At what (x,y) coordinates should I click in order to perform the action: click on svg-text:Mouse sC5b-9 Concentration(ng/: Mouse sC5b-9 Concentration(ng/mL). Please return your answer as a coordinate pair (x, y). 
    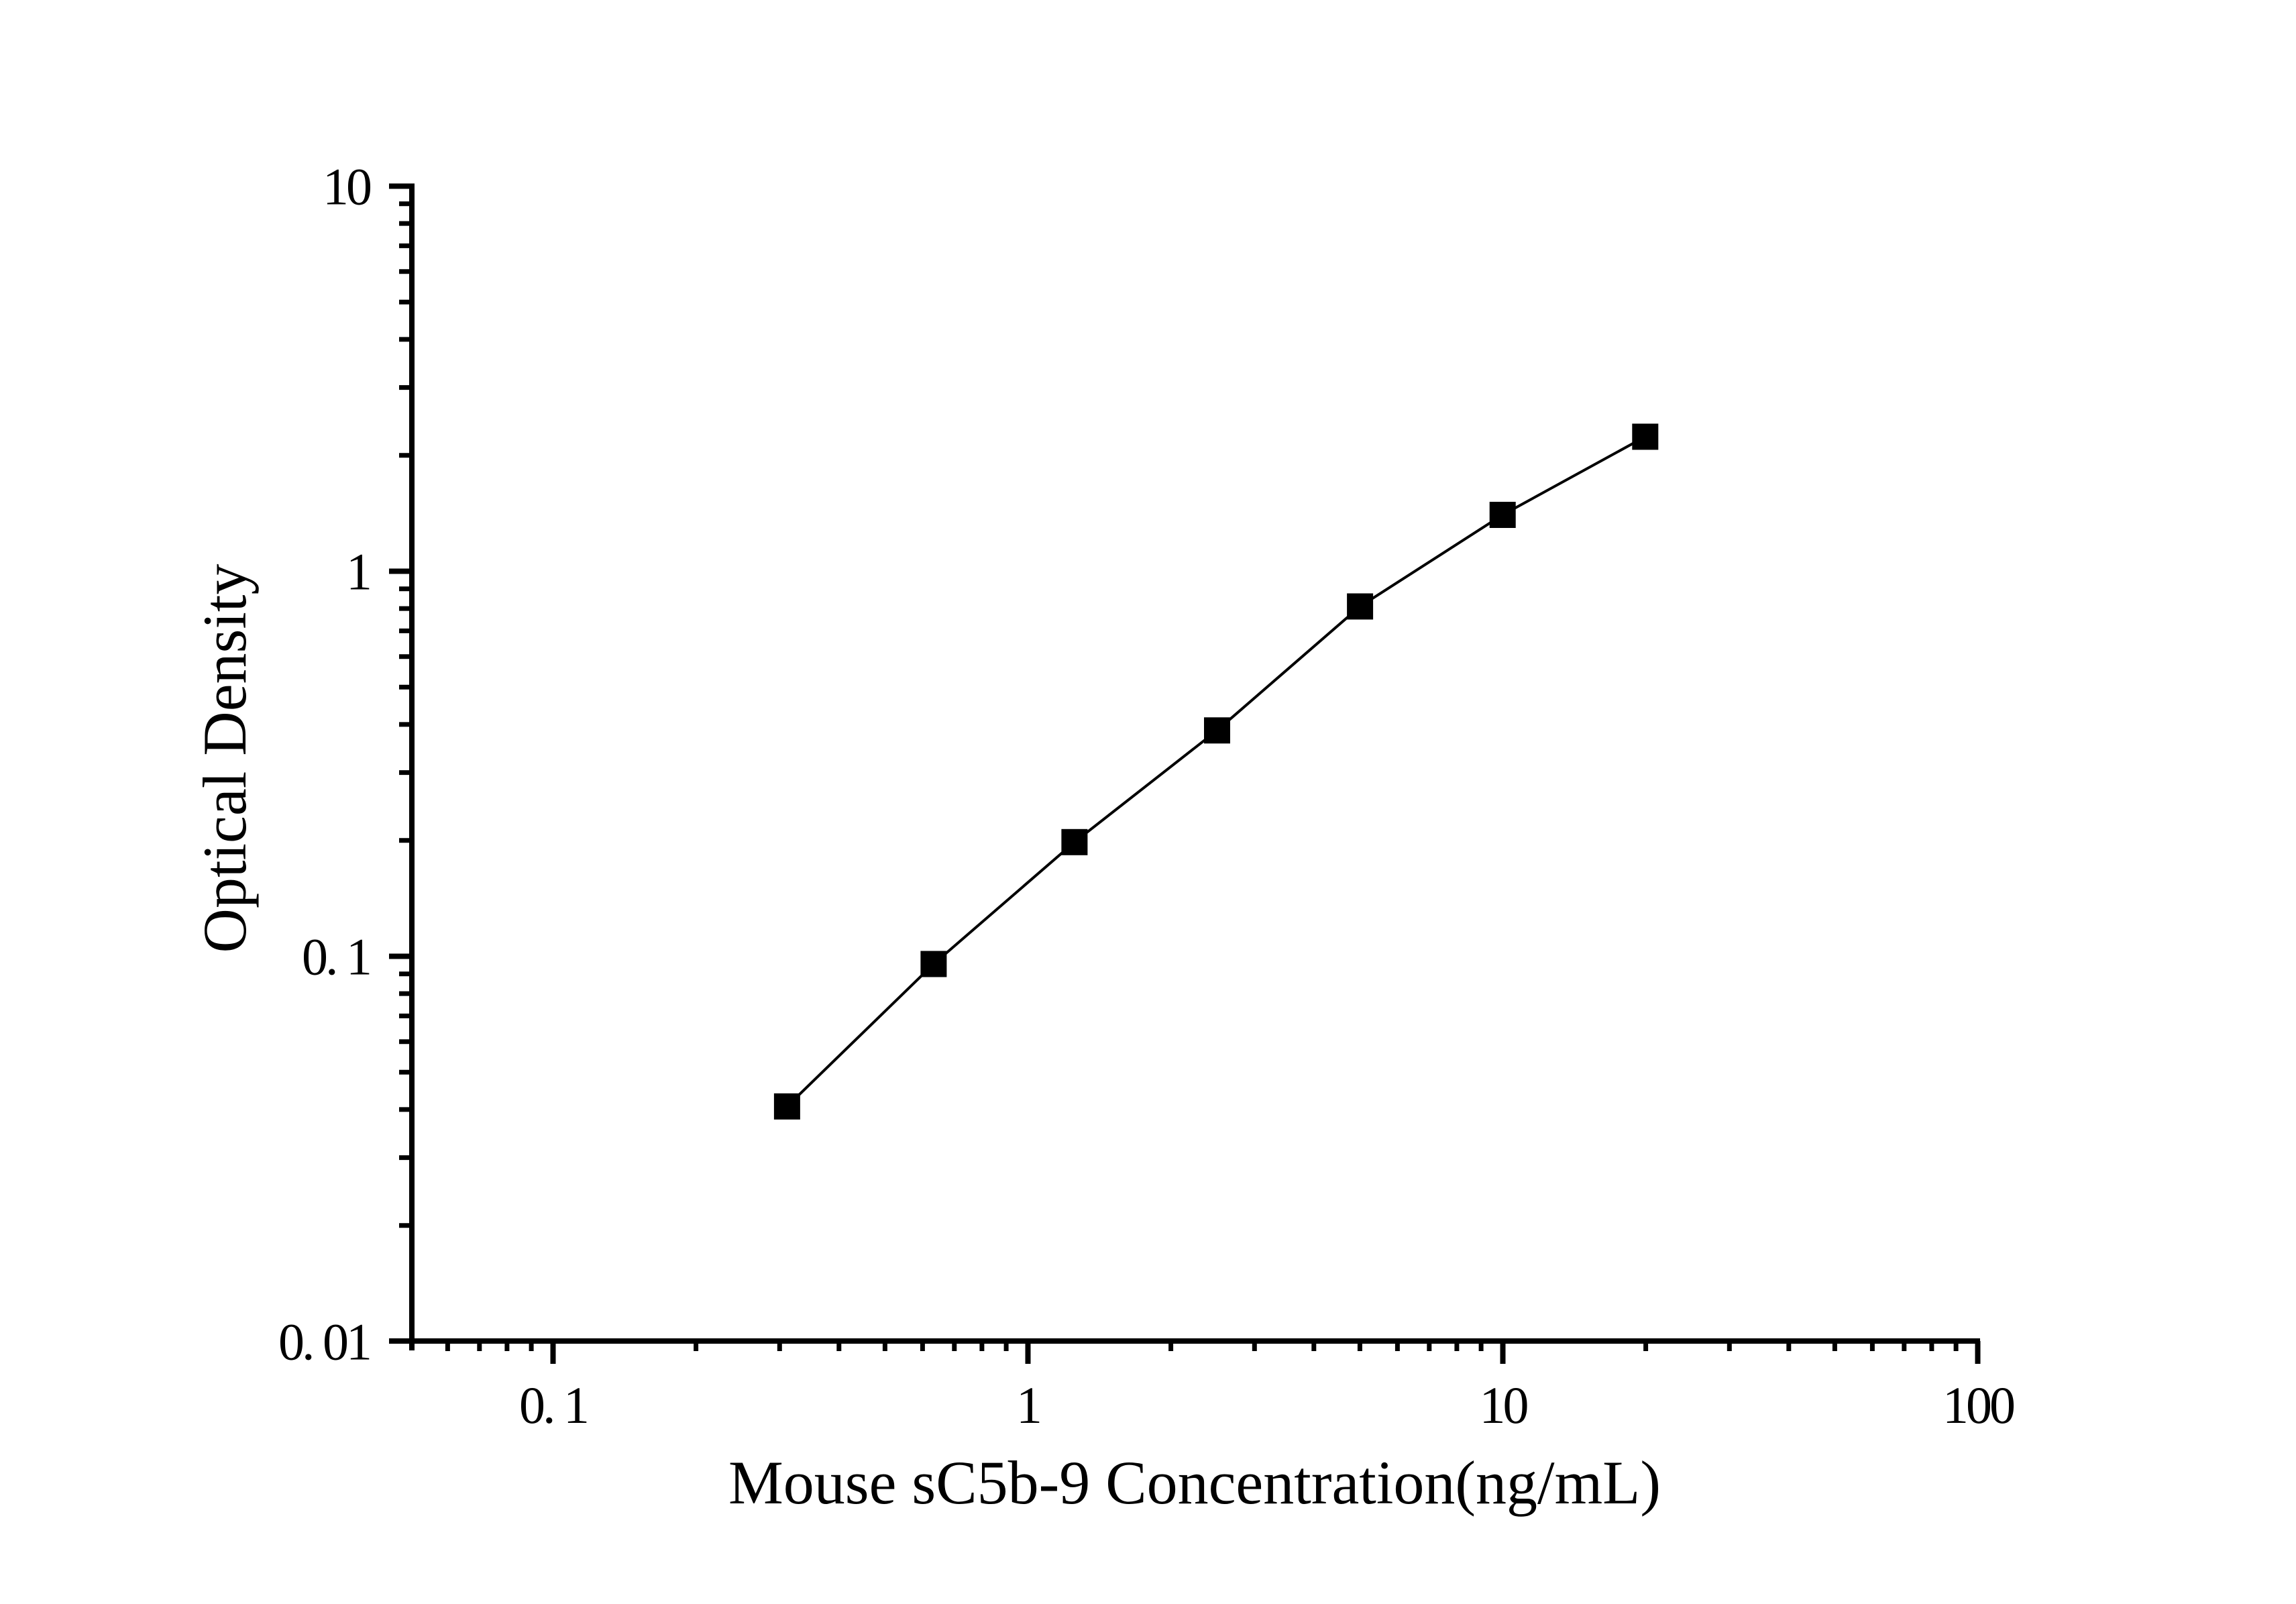
    Looking at the image, I should click on (1194, 1482).